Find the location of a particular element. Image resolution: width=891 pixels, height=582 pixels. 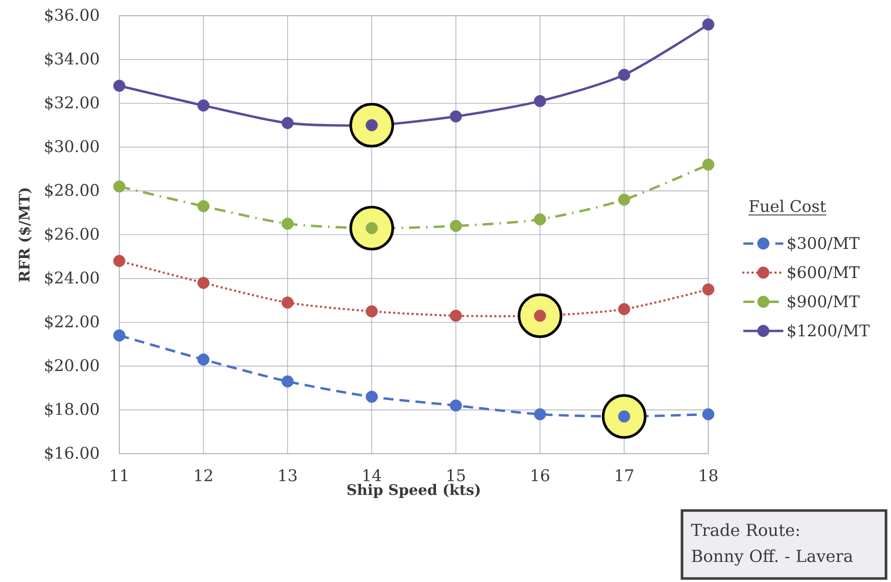

legend-label: $600/MT is located at coordinates (824, 273).